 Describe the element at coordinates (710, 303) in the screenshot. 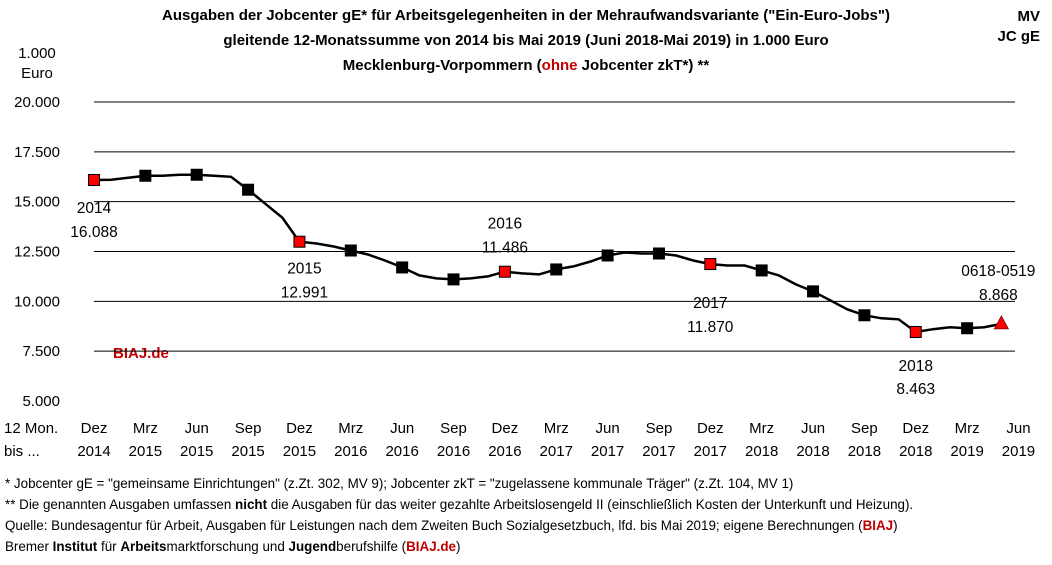

I see `annotation-label: 2017` at that location.